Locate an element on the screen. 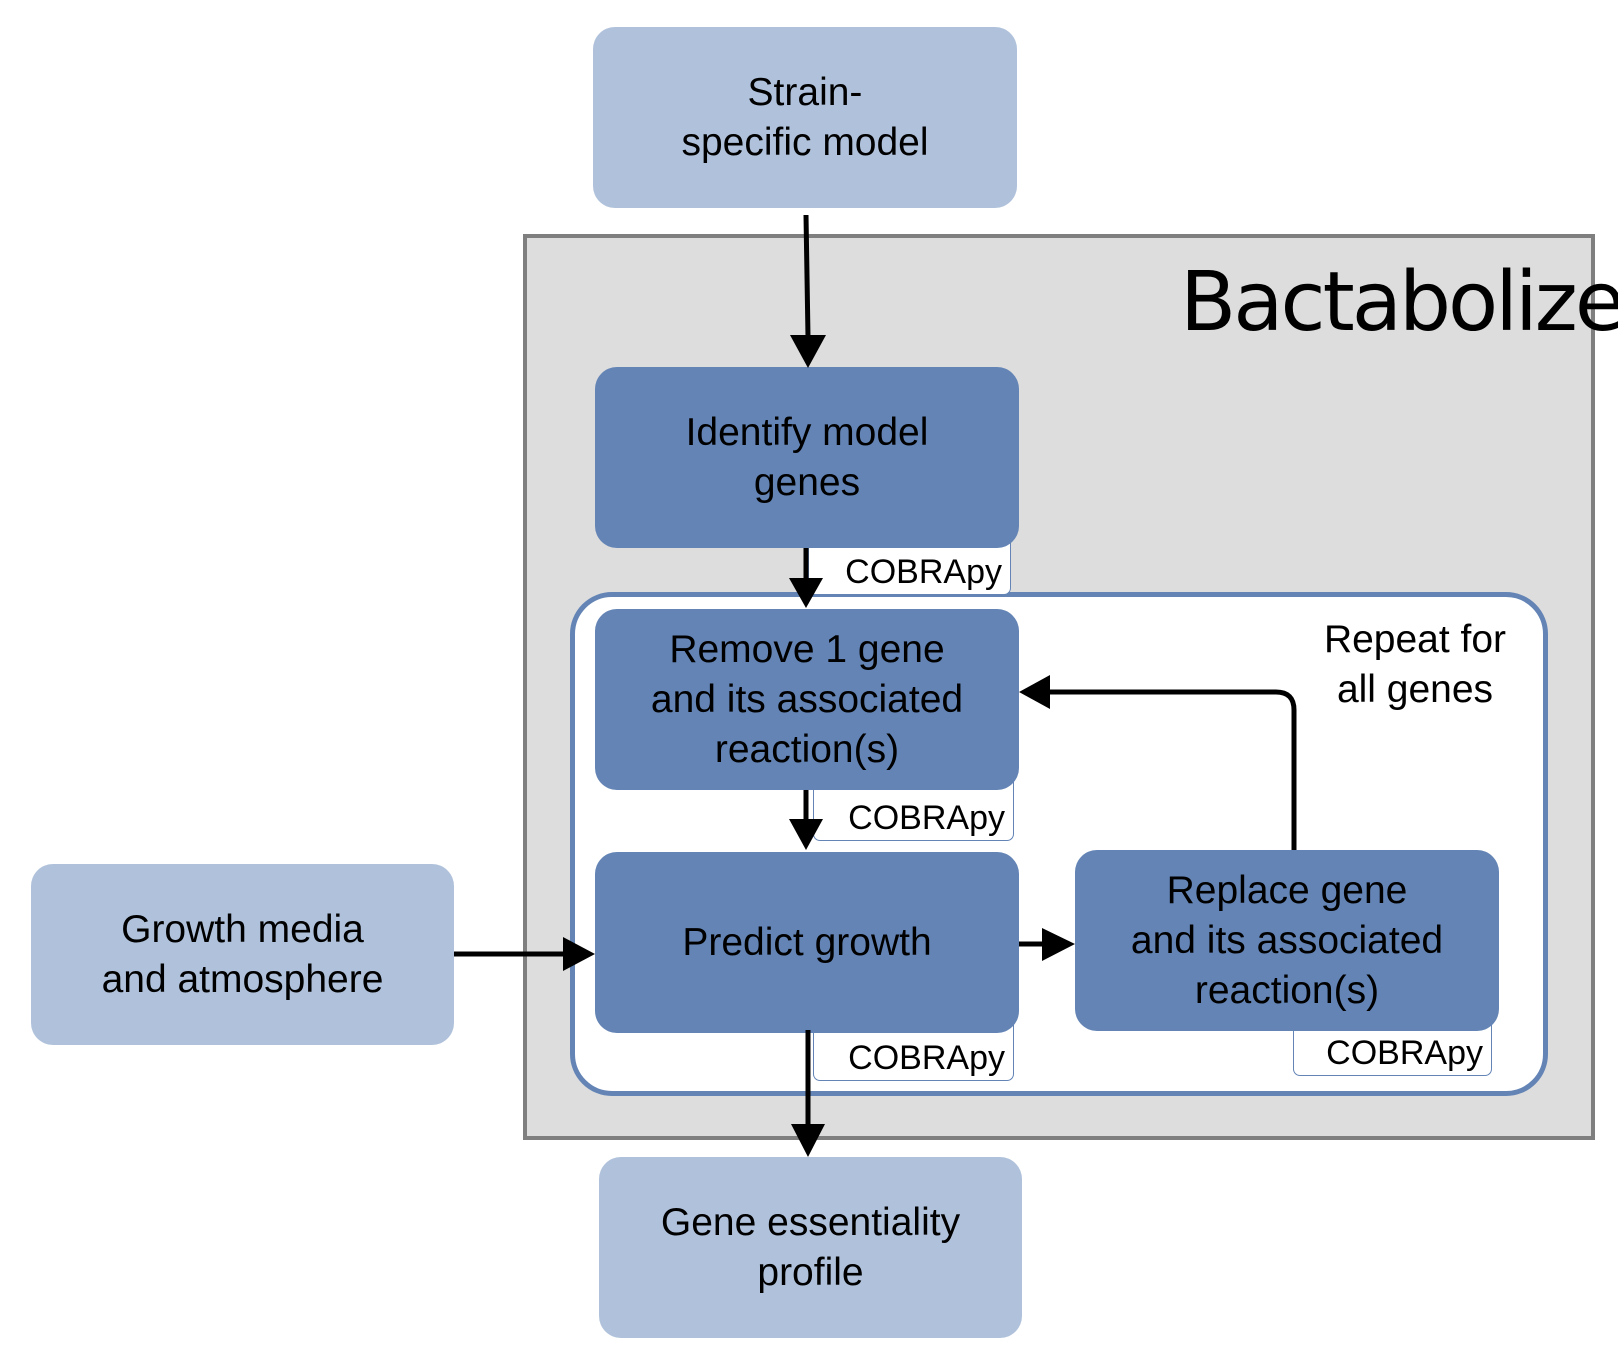 Image resolution: width=1618 pixels, height=1355 pixels. arrowhead-predict-to-output is located at coordinates (808, 1140).